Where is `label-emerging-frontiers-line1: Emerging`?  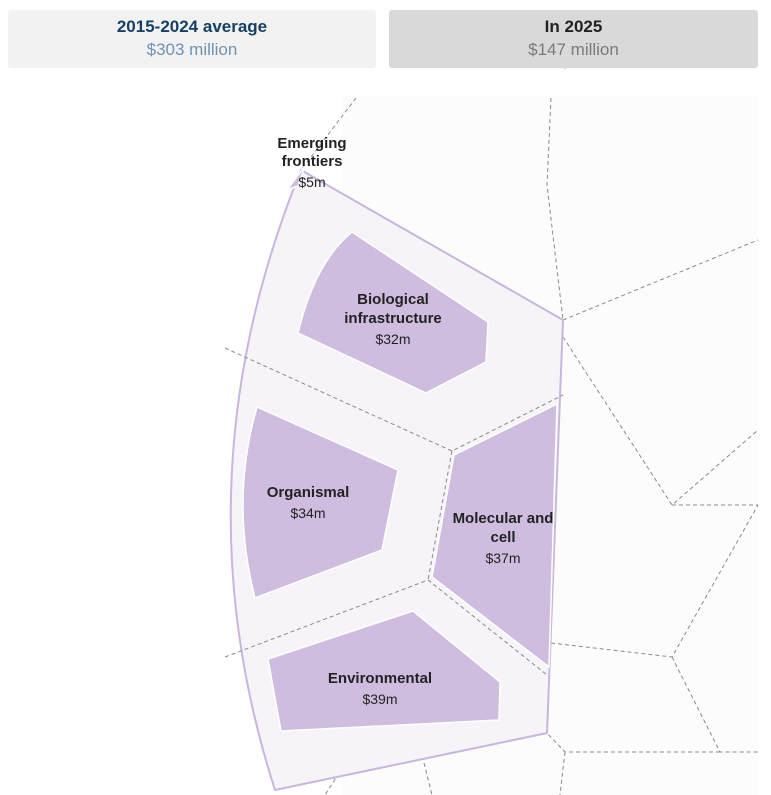 label-emerging-frontiers-line1: Emerging is located at coordinates (311, 143).